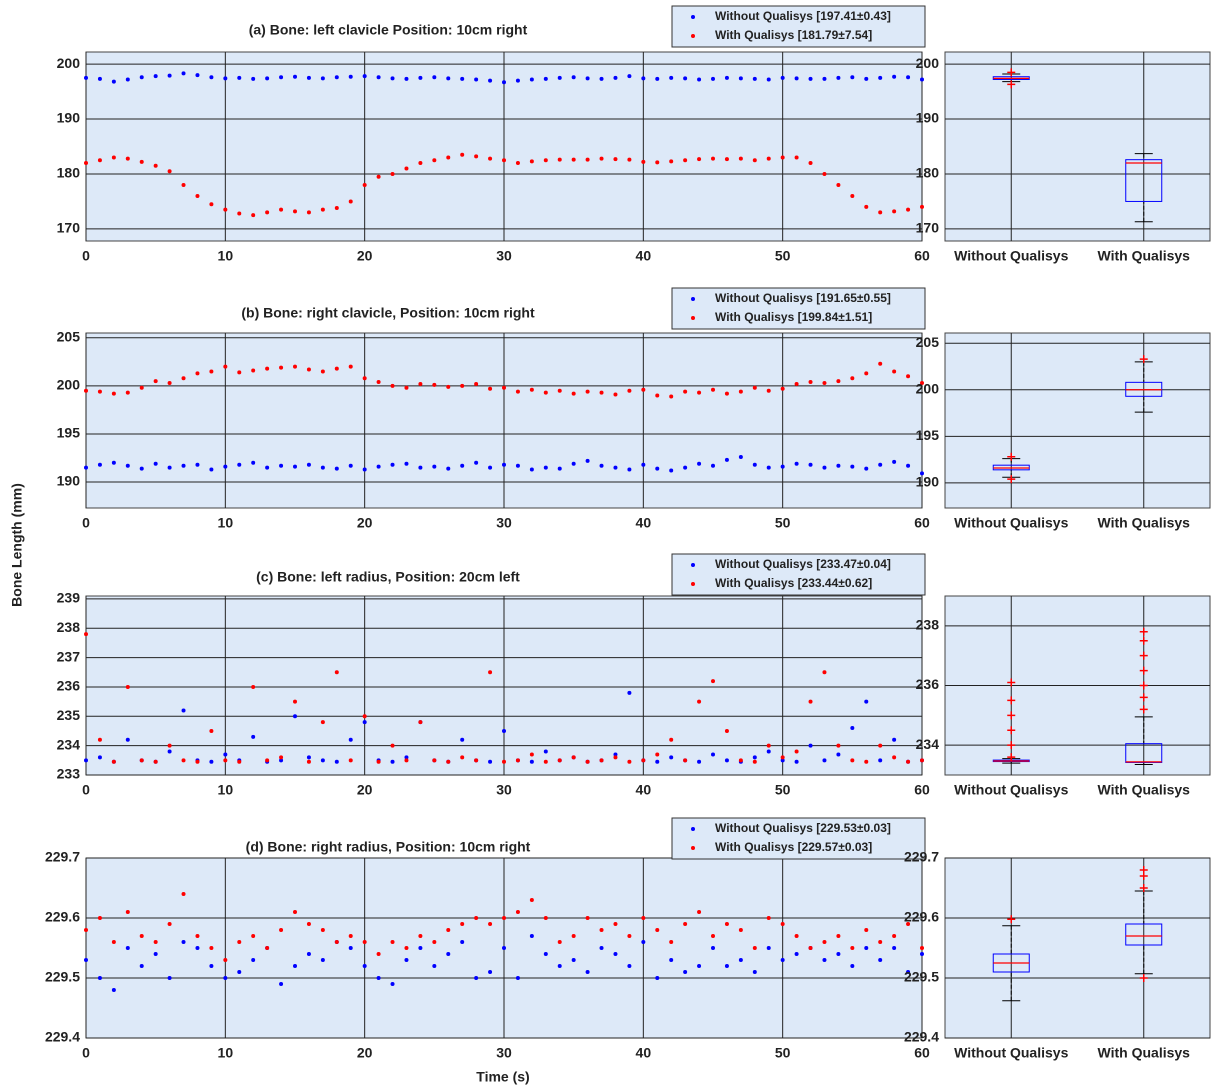 This screenshot has height=1089, width=1211. I want to click on legend-box, so click(798, 838).